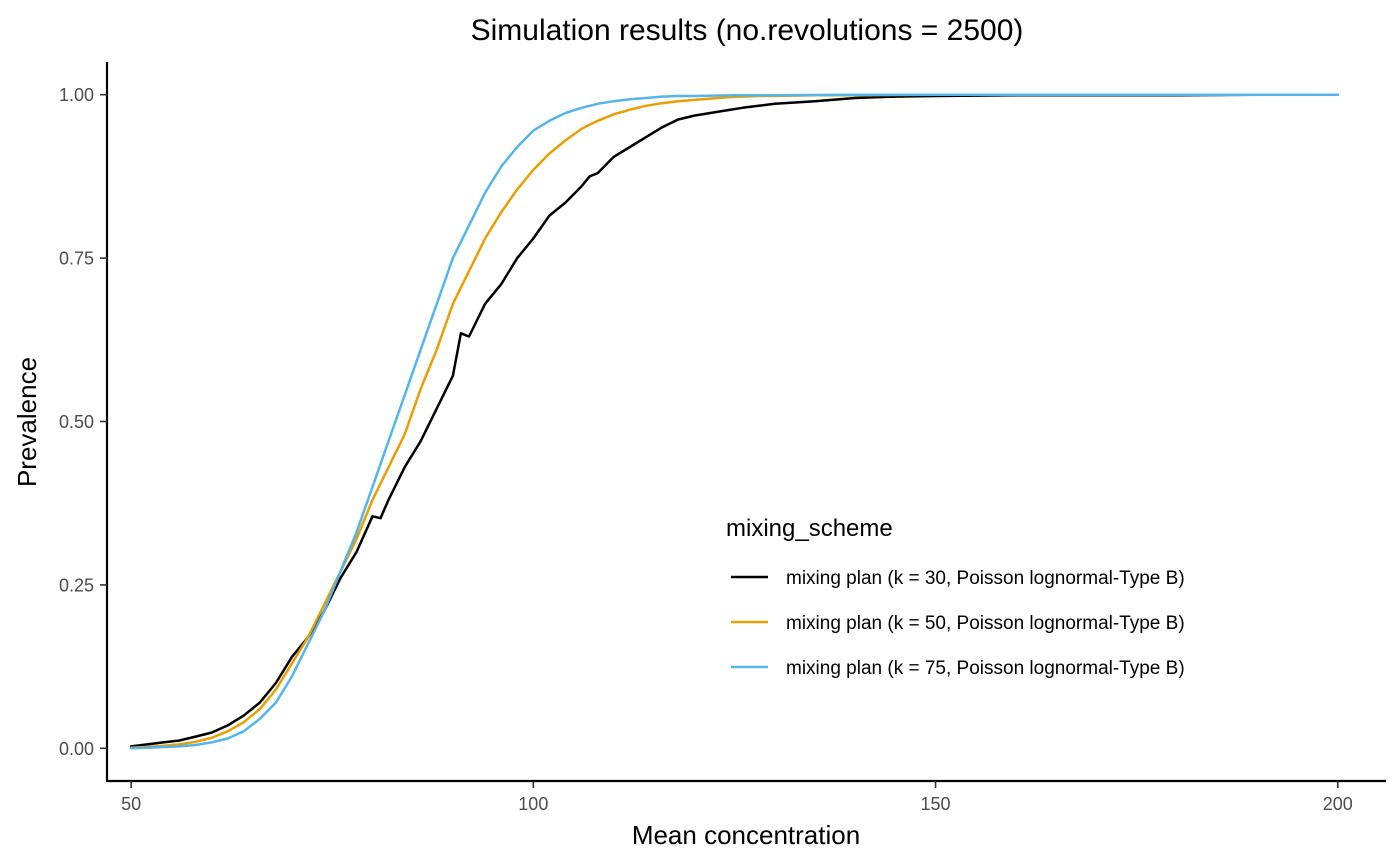 Image resolution: width=1400 pixels, height=866 pixels. What do you see at coordinates (533, 804) in the screenshot?
I see `x-tick-label: 100` at bounding box center [533, 804].